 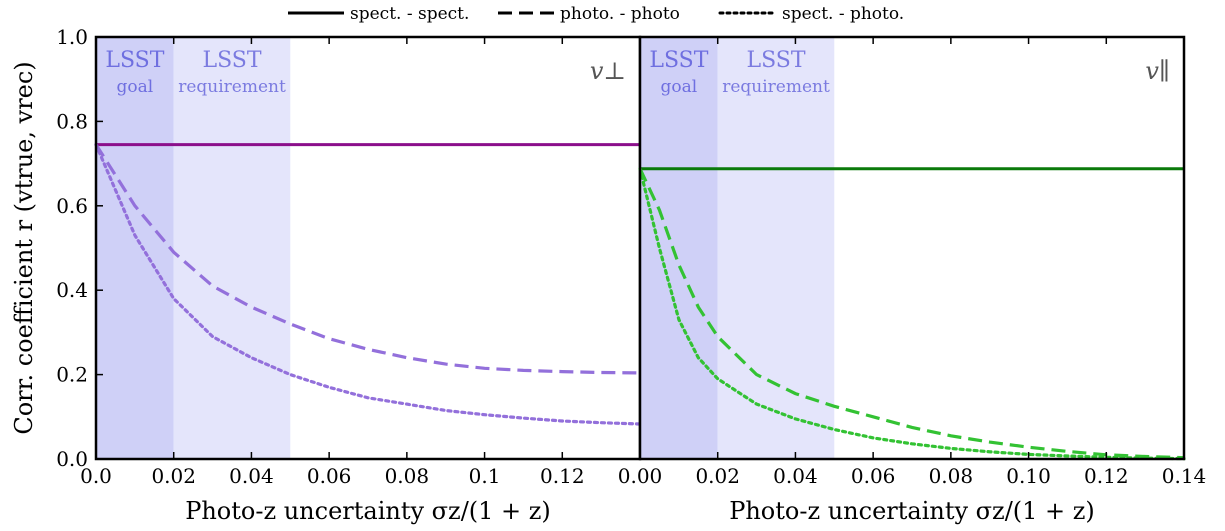 I want to click on x-tick-label: 0.00, so click(x=640, y=476).